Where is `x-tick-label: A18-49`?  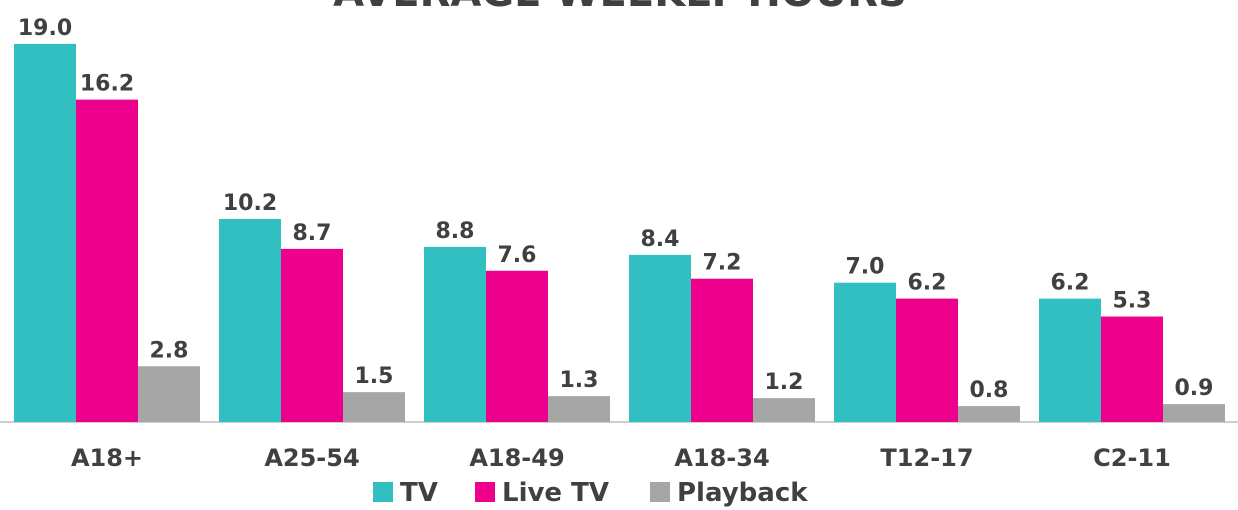
x-tick-label: A18-49 is located at coordinates (516, 458).